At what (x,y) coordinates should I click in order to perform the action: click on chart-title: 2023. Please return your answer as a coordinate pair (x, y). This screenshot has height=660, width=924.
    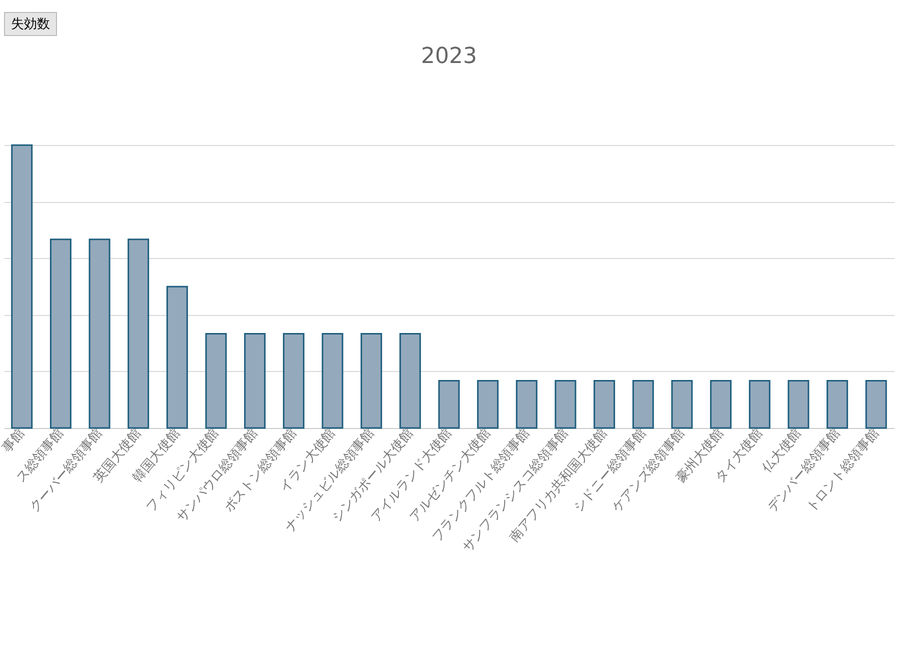
    Looking at the image, I should click on (449, 56).